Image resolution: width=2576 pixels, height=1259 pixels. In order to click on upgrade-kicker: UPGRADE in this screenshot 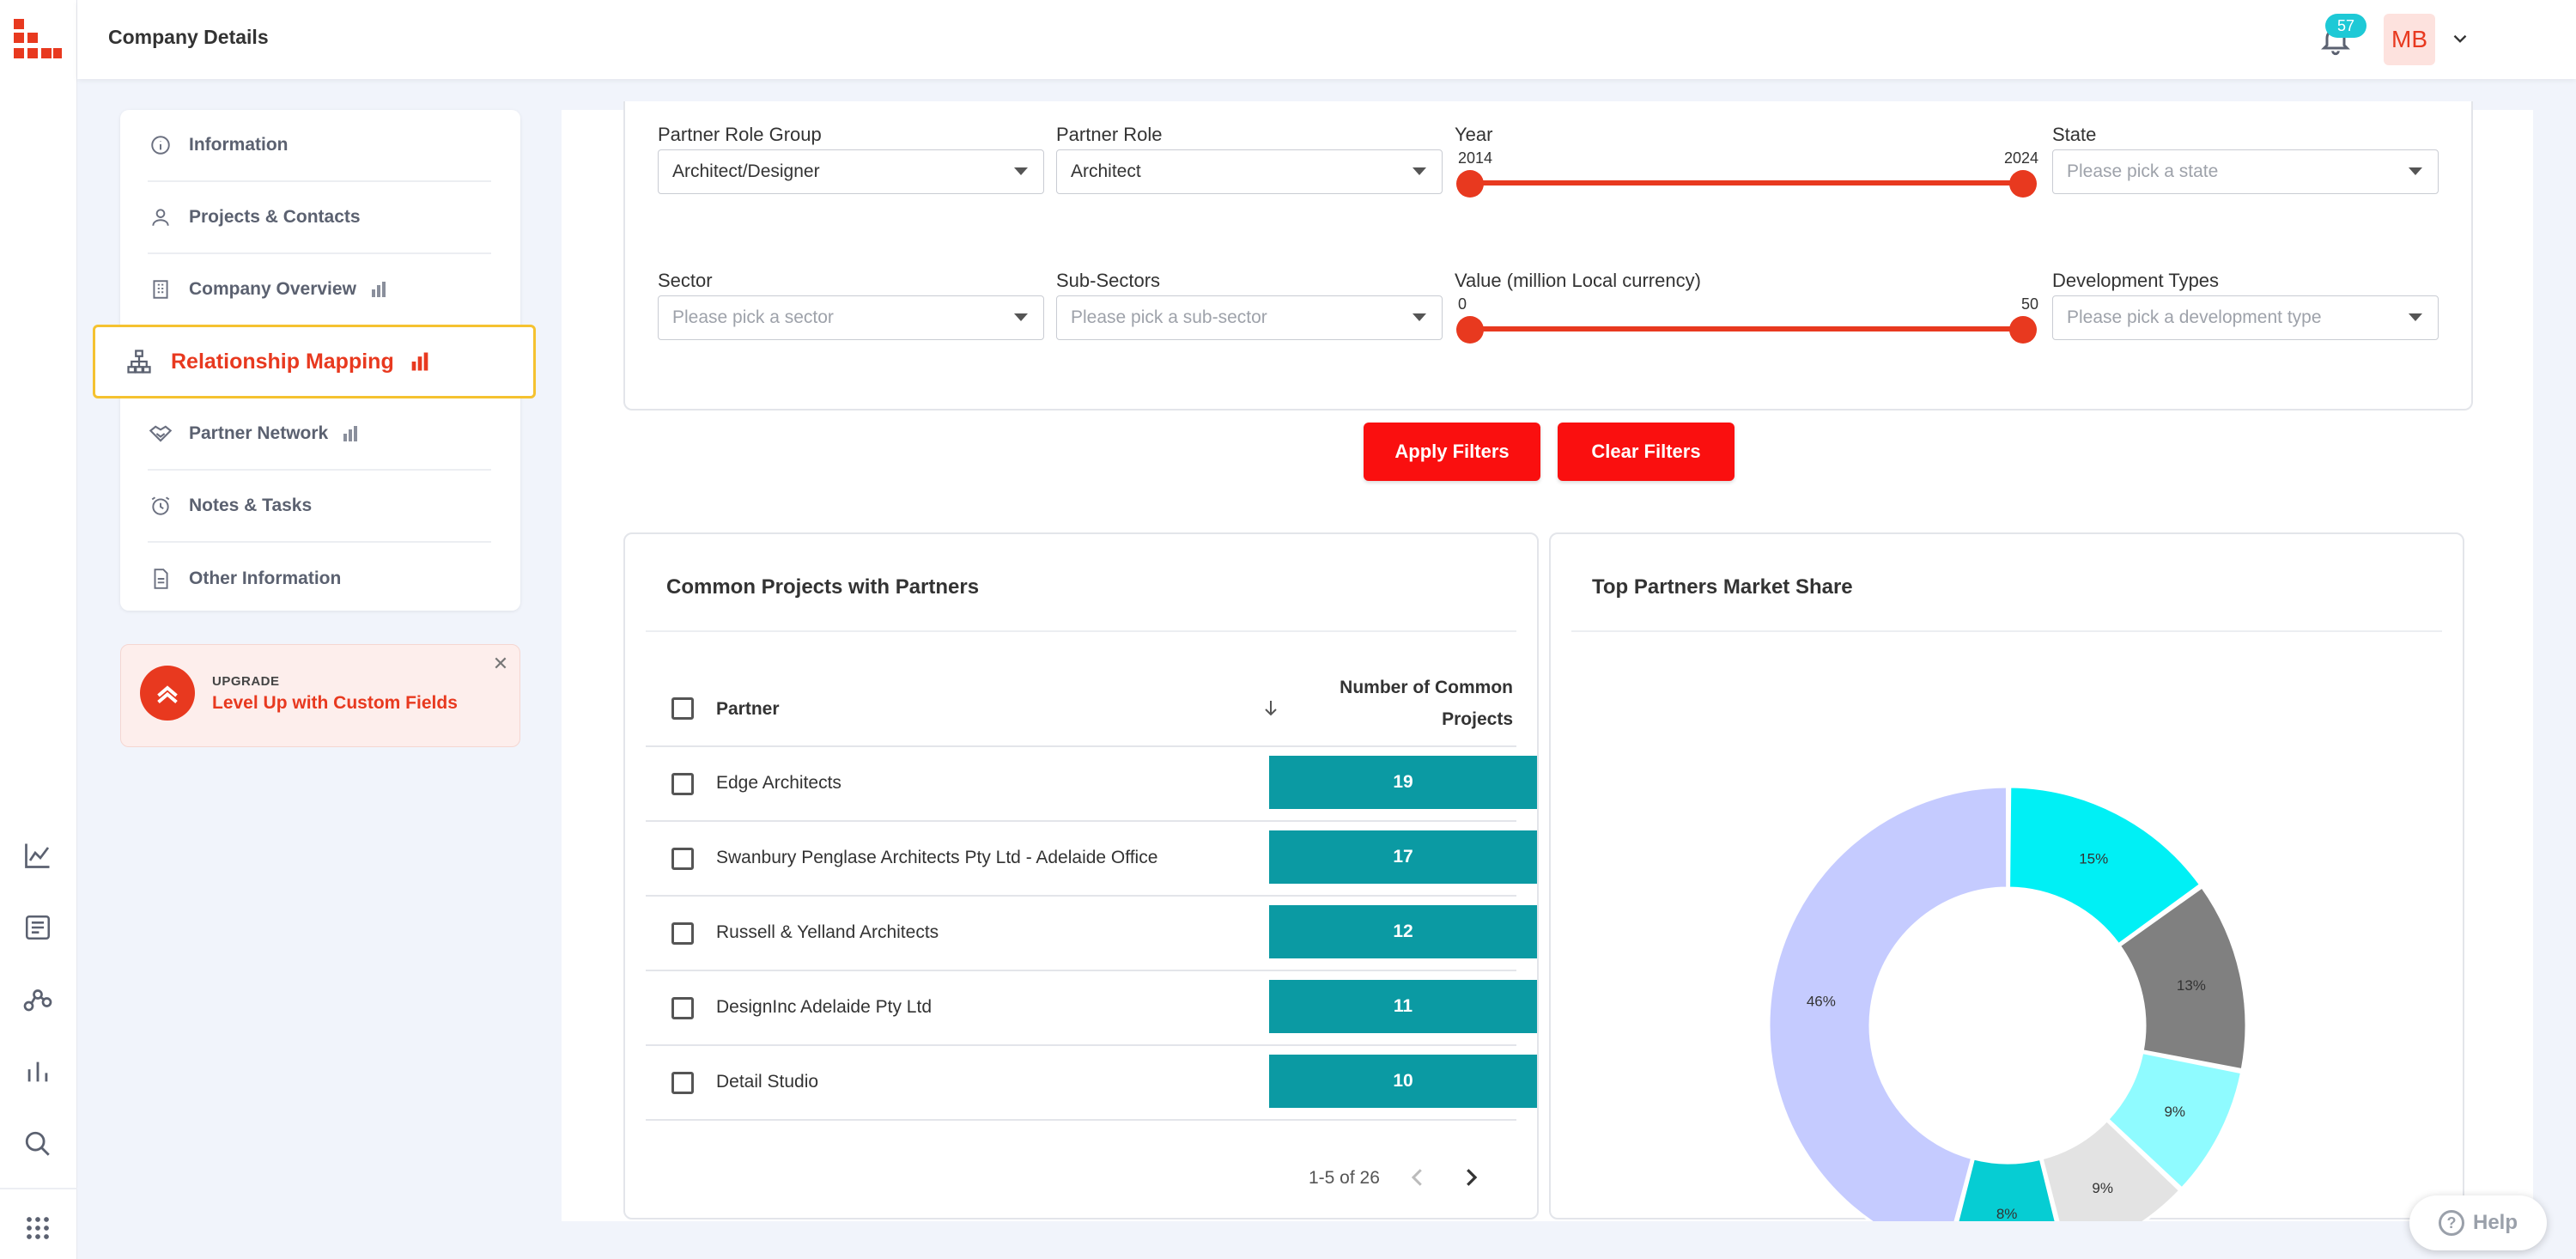, I will do `click(246, 681)`.